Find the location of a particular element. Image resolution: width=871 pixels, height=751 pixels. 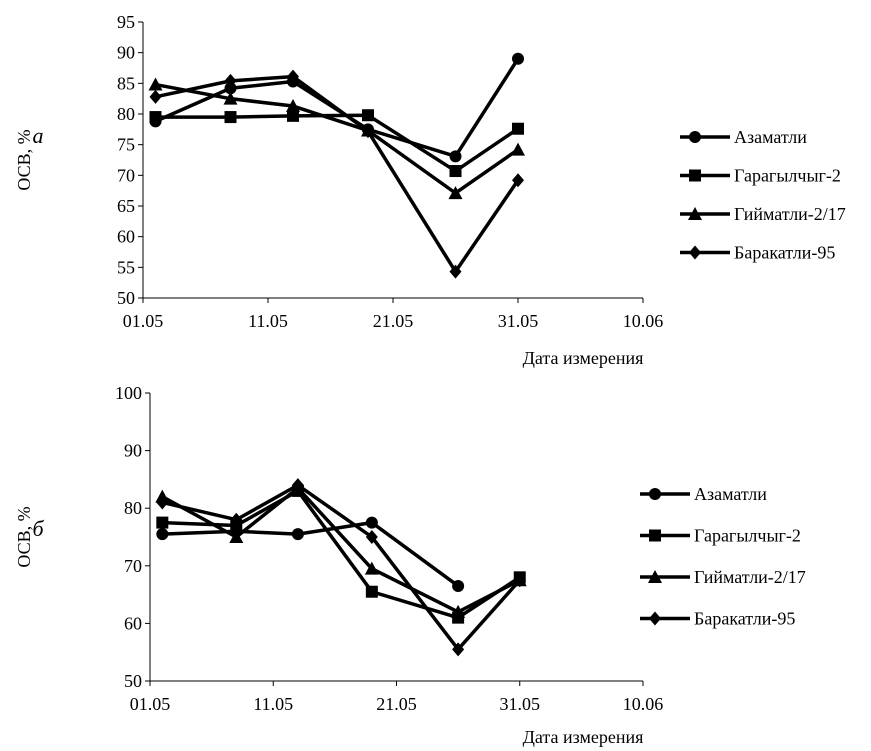

y-tick-label: 85 is located at coordinates (126, 83).